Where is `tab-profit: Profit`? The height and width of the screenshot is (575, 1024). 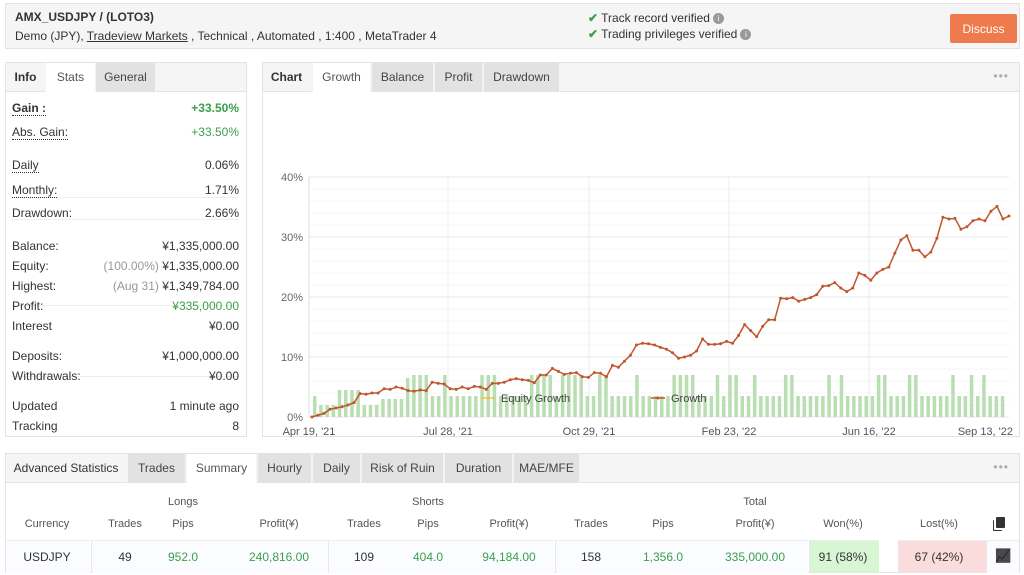
tab-profit: Profit is located at coordinates (459, 77).